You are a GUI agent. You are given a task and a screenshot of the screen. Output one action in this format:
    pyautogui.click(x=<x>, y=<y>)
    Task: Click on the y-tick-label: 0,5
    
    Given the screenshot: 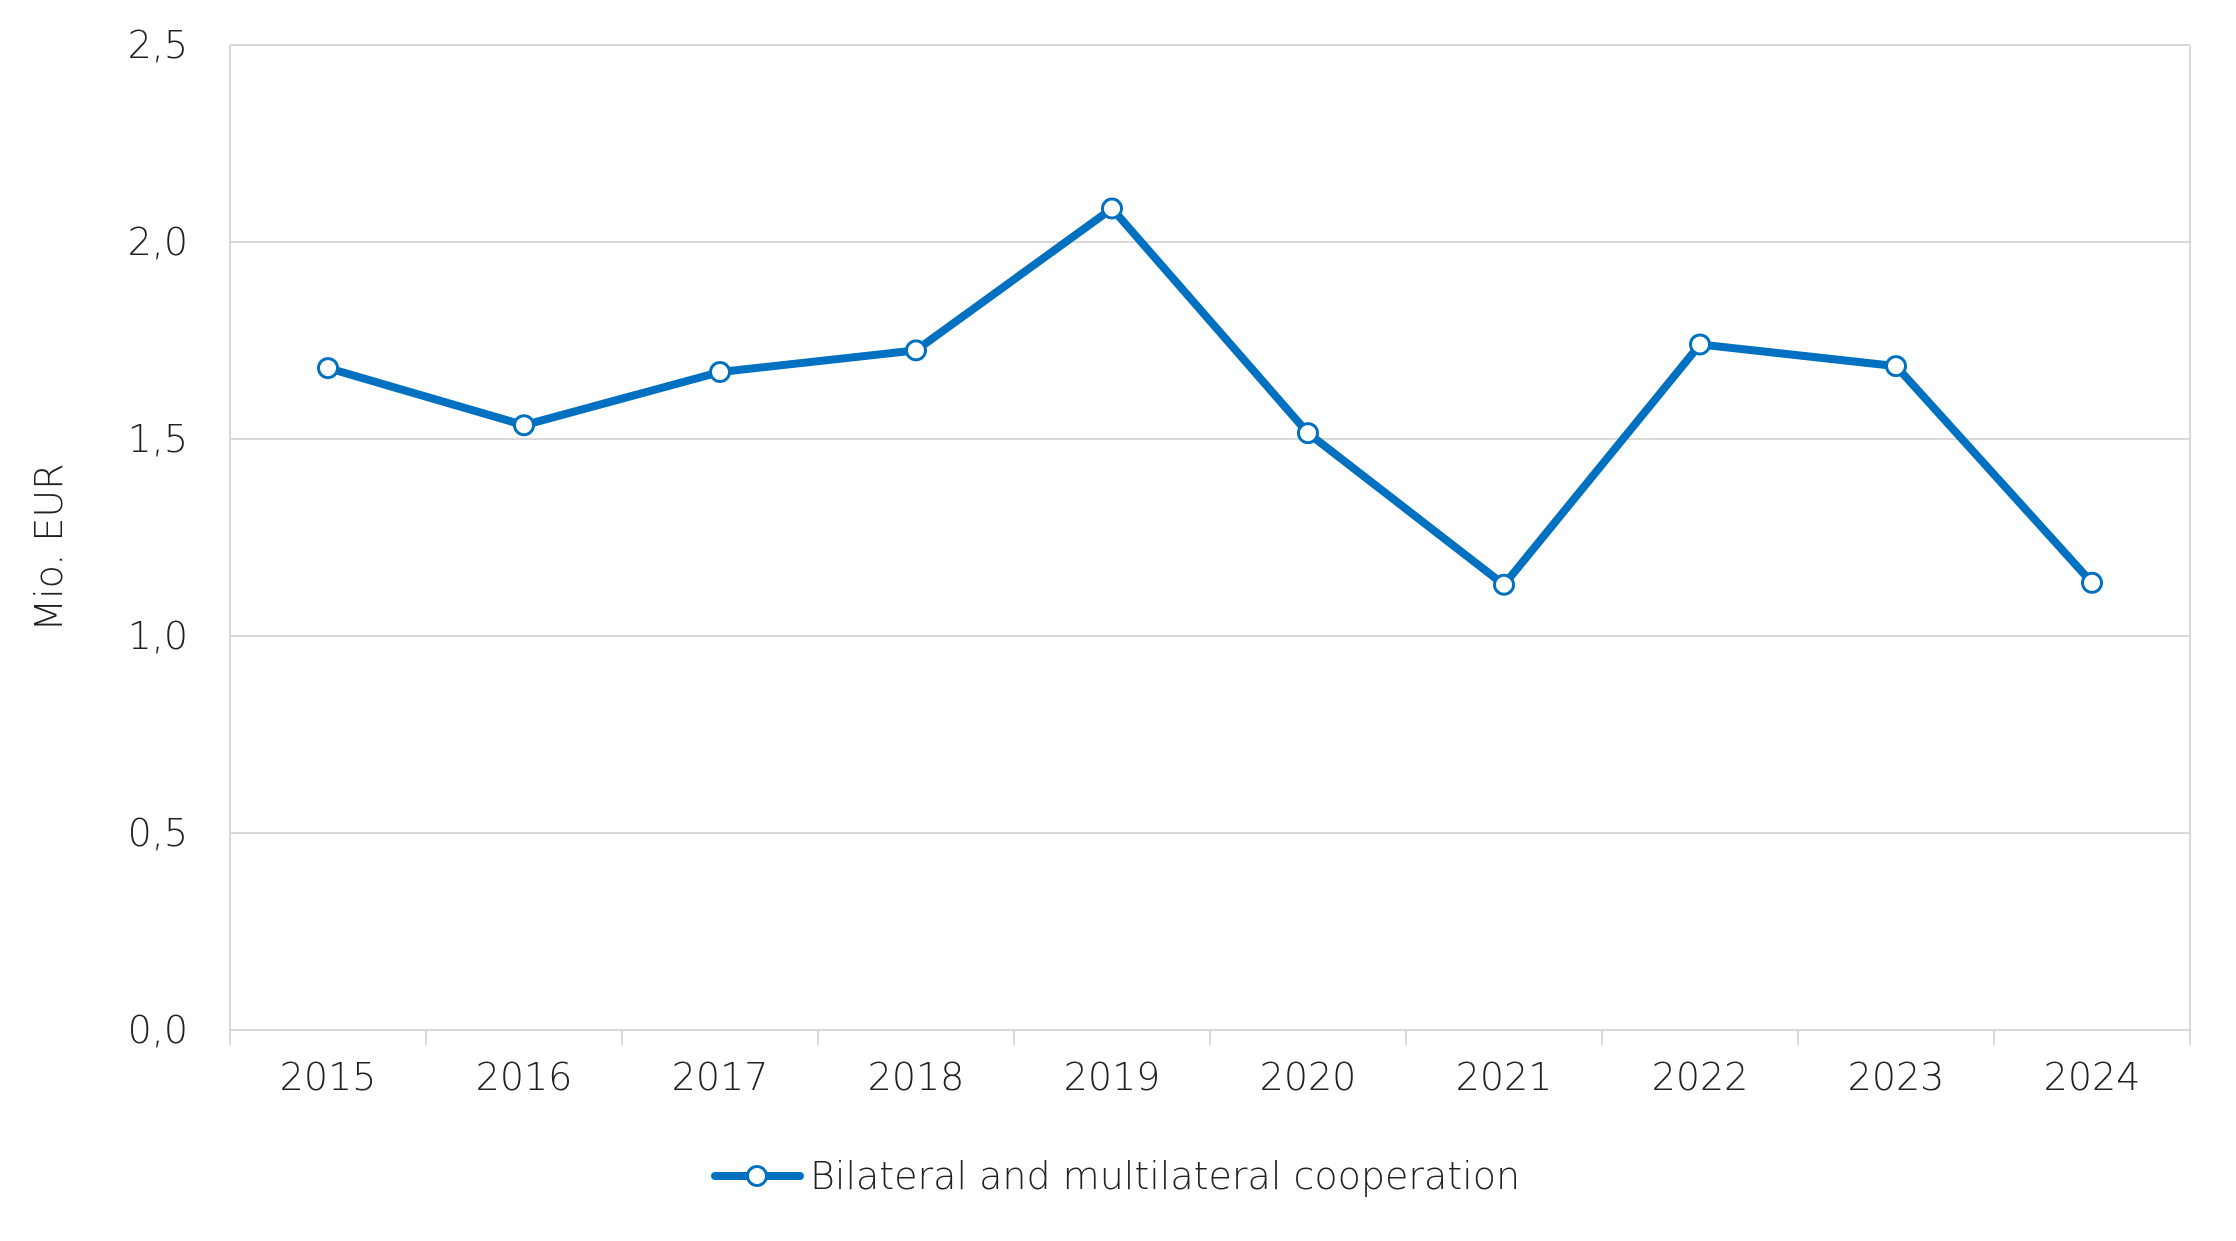 What is the action you would take?
    pyautogui.click(x=158, y=833)
    